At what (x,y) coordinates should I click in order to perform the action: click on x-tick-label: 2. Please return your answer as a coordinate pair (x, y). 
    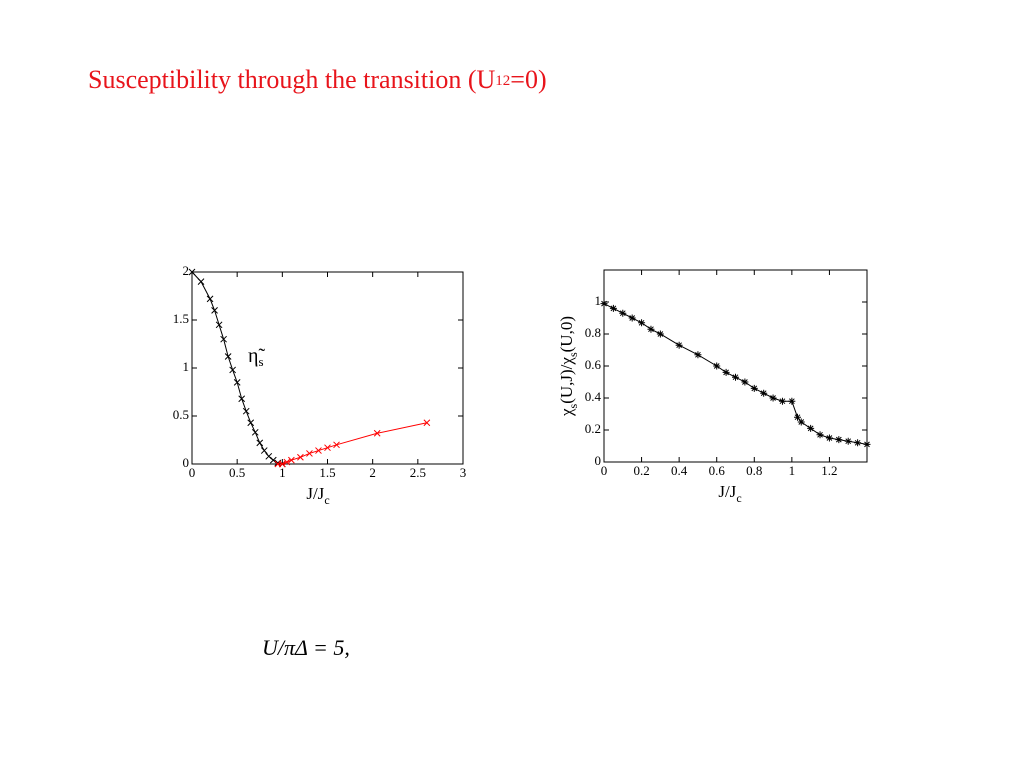
    Looking at the image, I should click on (372, 472).